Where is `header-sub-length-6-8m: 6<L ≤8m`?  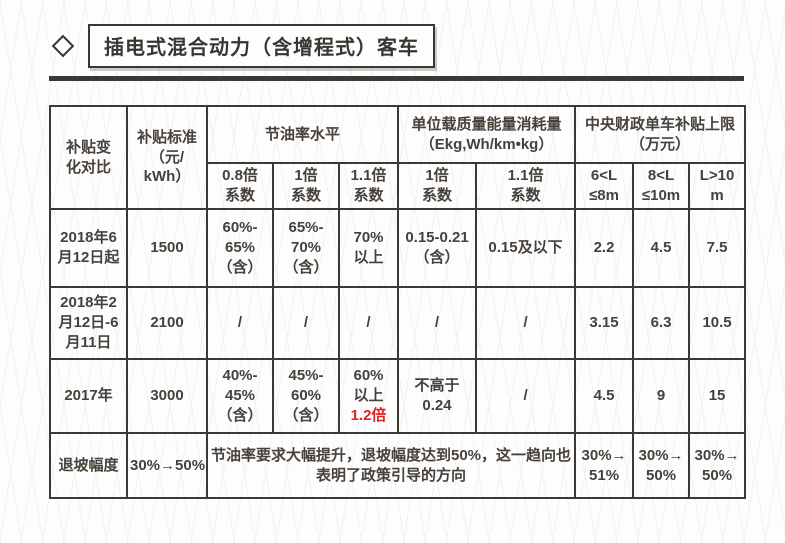
header-sub-length-6-8m: 6<L ≤8m is located at coordinates (604, 186).